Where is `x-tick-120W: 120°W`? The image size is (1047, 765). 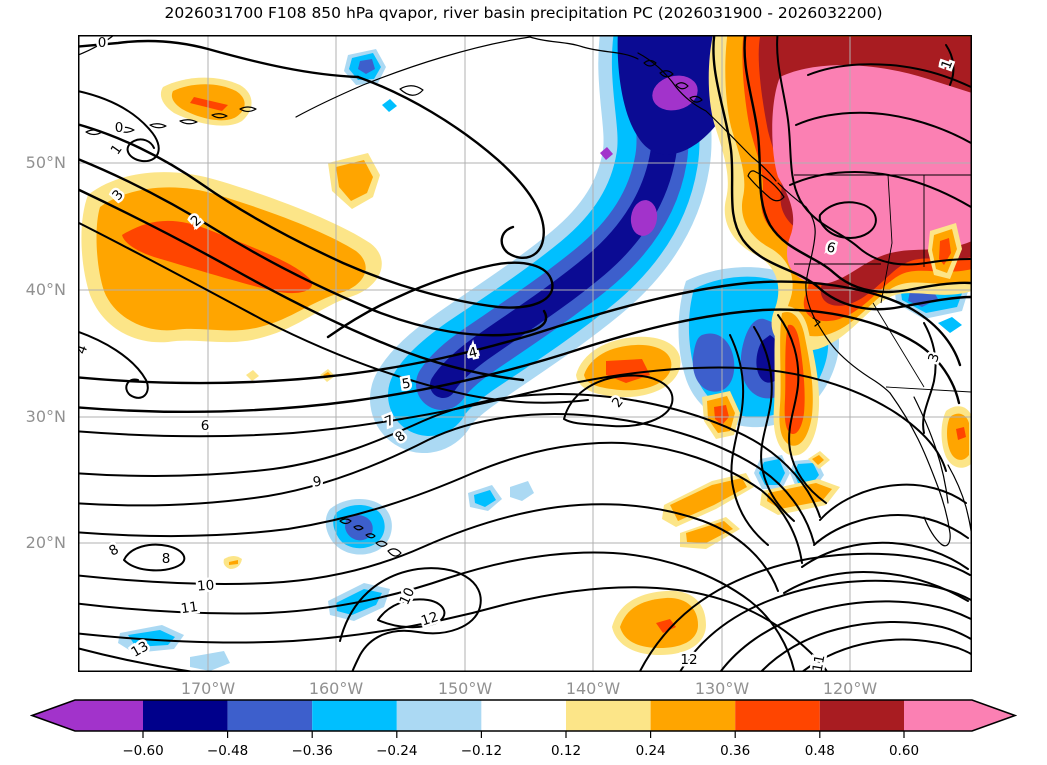 x-tick-120W: 120°W is located at coordinates (850, 688).